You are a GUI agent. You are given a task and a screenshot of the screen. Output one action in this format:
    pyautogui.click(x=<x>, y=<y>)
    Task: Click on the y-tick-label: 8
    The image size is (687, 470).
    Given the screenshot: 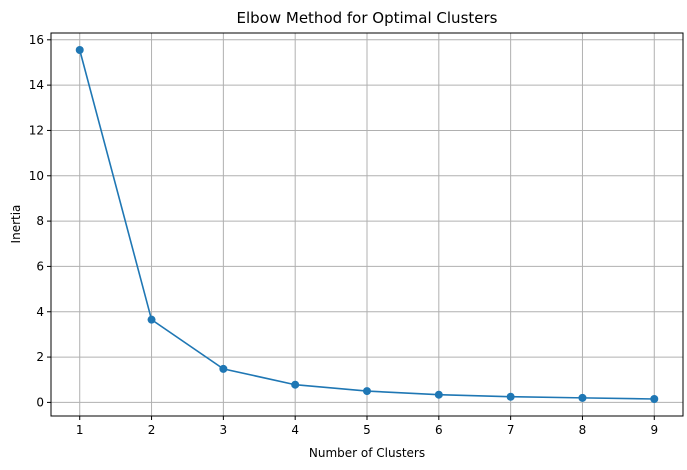 What is the action you would take?
    pyautogui.click(x=40, y=221)
    